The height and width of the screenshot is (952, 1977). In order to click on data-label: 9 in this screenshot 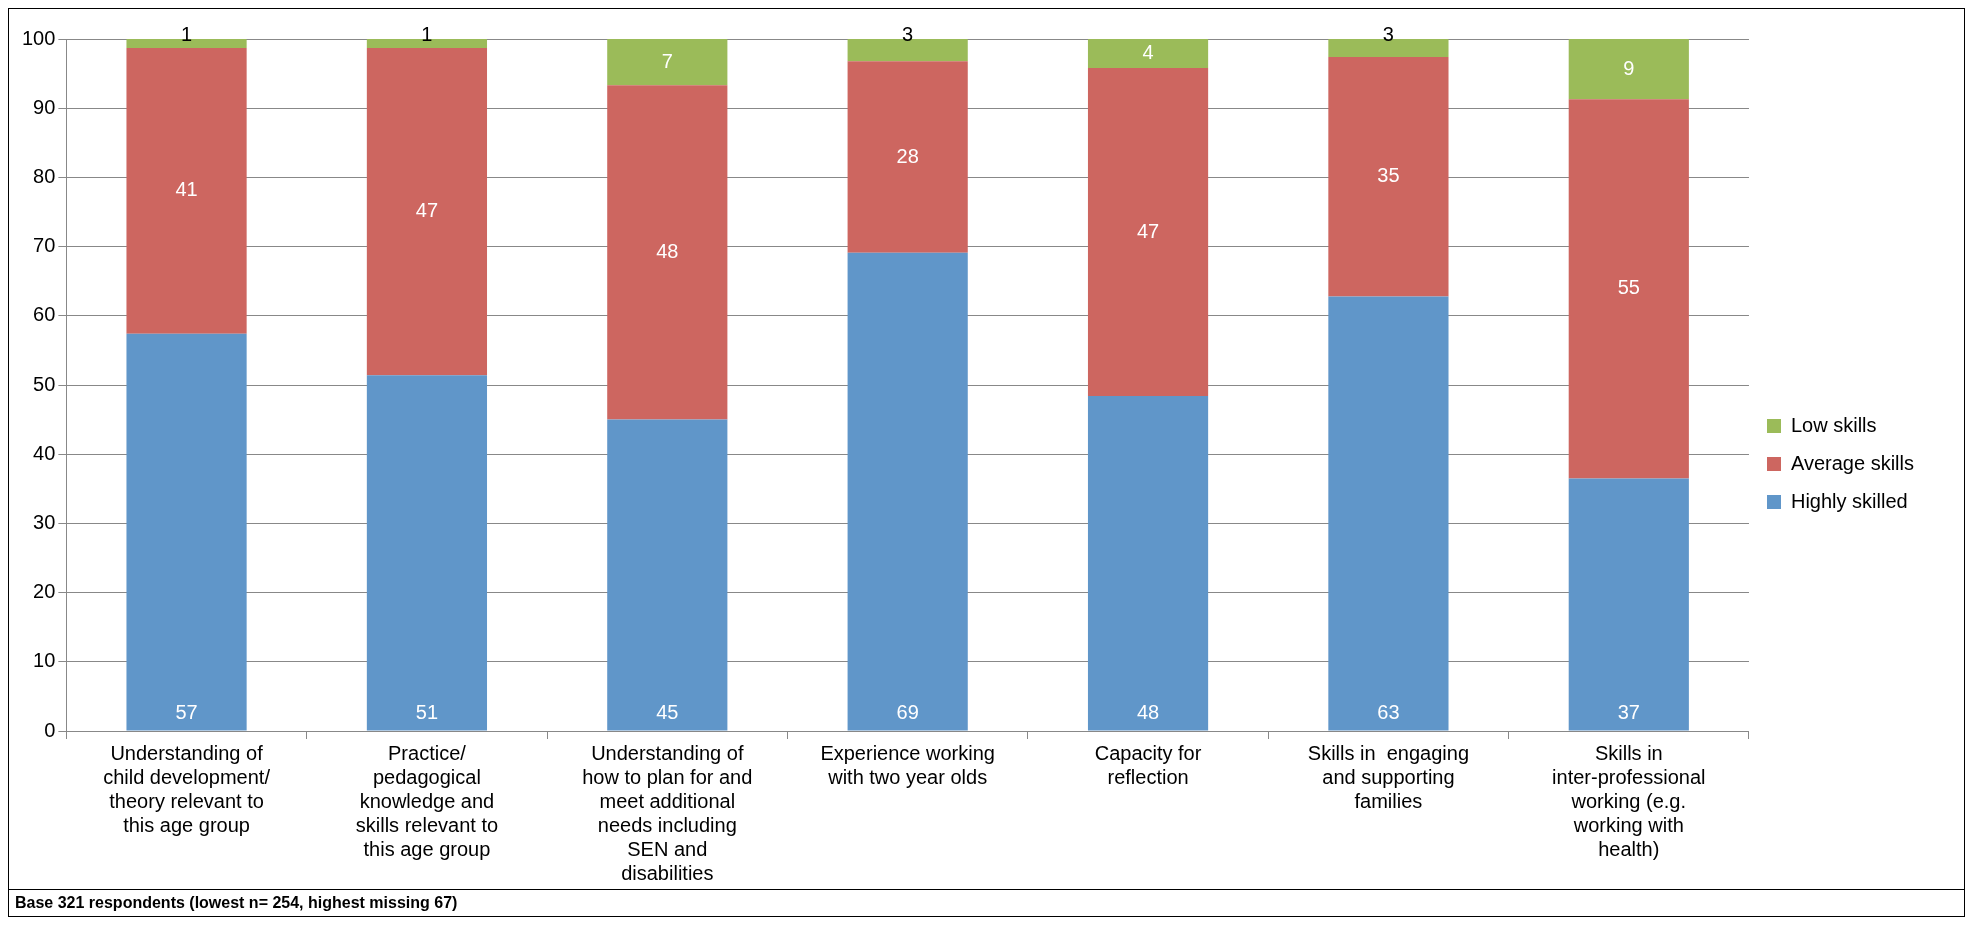, I will do `click(1629, 67)`.